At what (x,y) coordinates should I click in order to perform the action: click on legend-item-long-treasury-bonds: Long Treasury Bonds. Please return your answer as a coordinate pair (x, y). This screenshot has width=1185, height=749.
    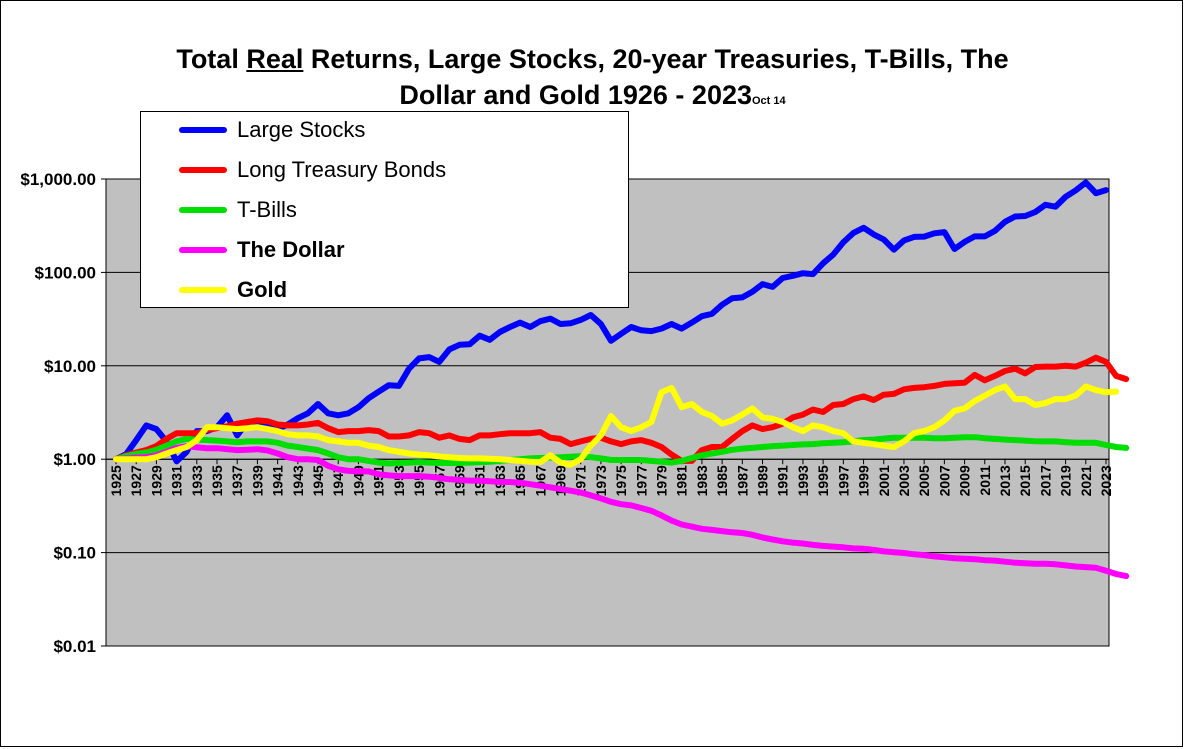
    Looking at the image, I should click on (313, 170).